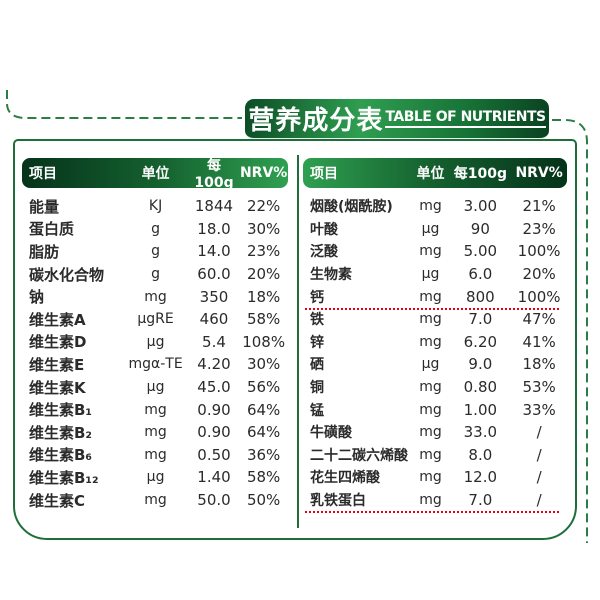 This screenshot has width=600, height=600. Describe the element at coordinates (480, 387) in the screenshot. I see `nutrient-value: 0.80` at that location.